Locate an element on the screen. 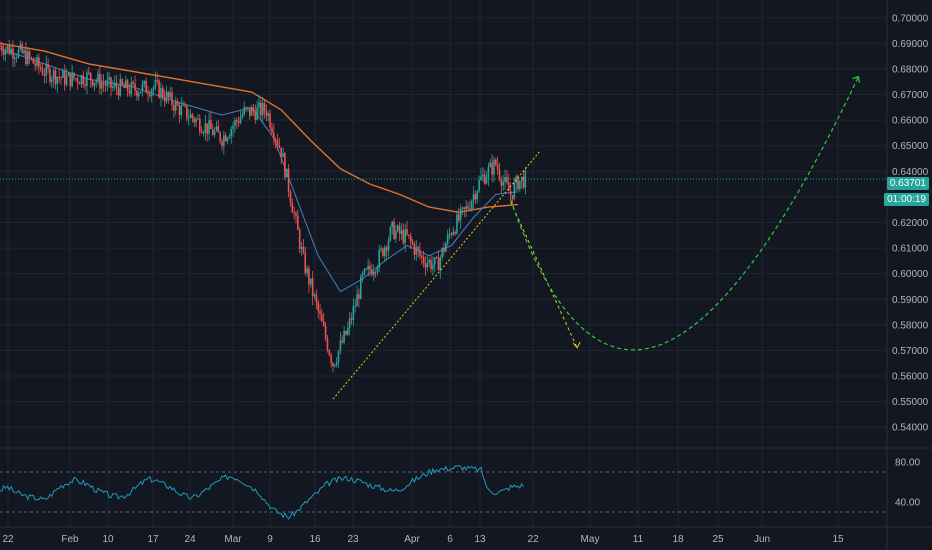  trendline is located at coordinates (436, 275).